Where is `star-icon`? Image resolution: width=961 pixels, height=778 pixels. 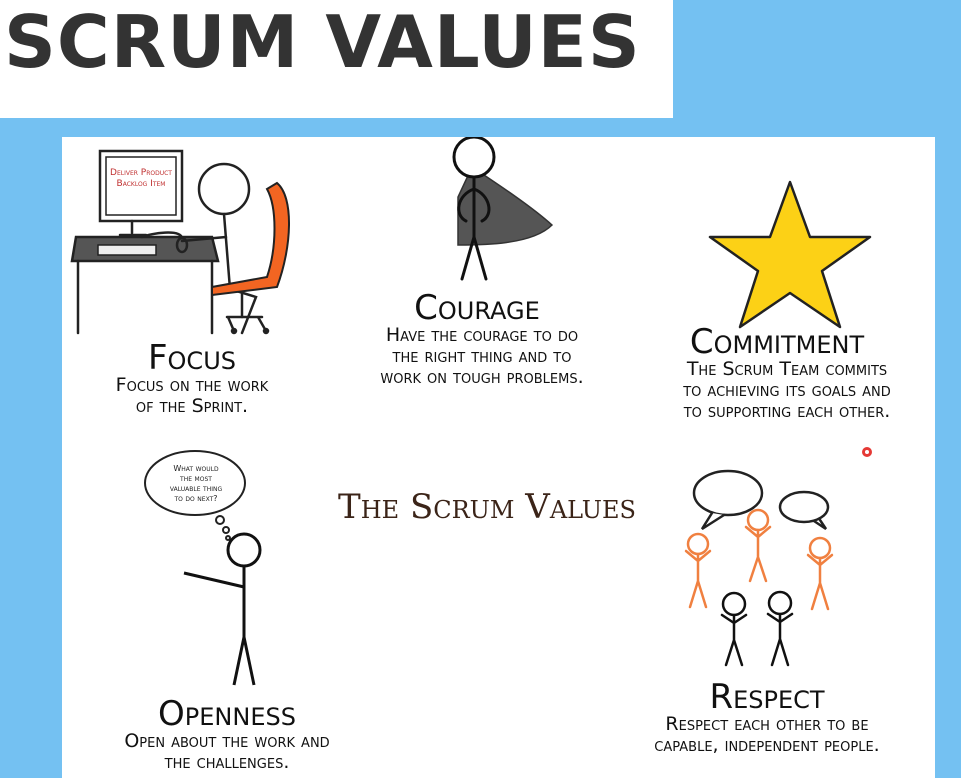 star-icon is located at coordinates (790, 254).